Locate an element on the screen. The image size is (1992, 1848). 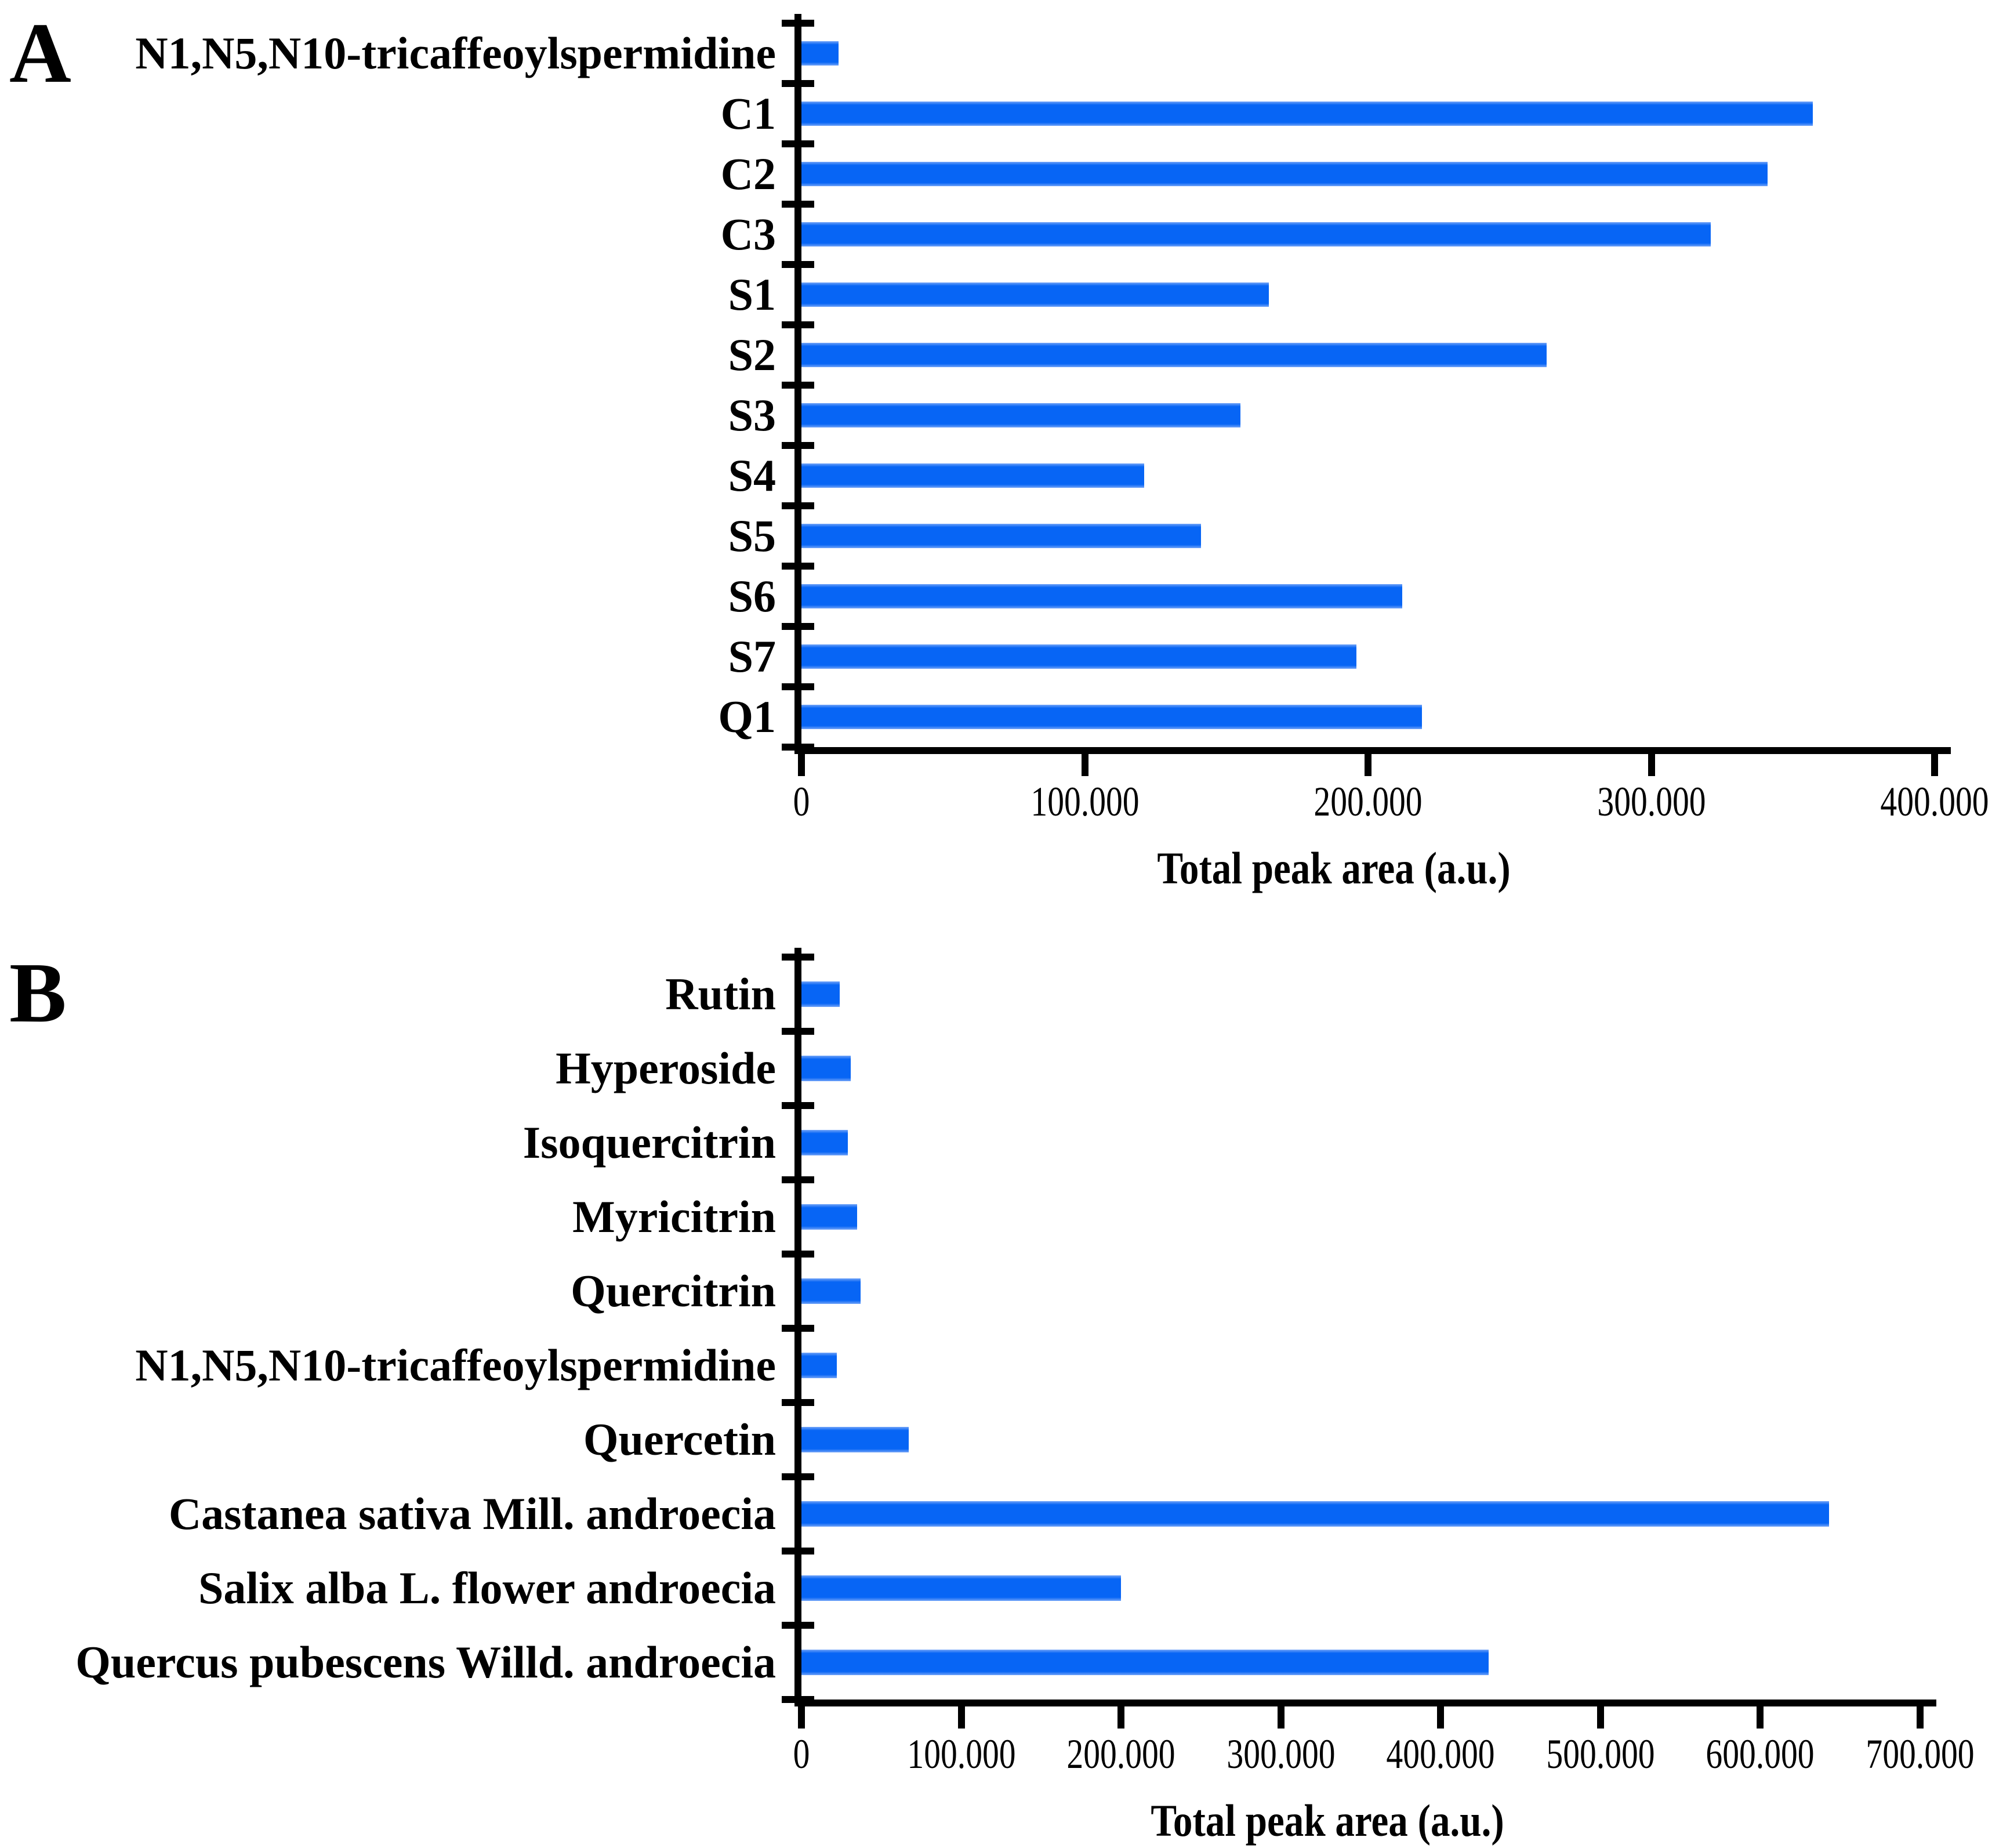
category-label: Quercus pubescens Willd. androecia is located at coordinates (425, 1662).